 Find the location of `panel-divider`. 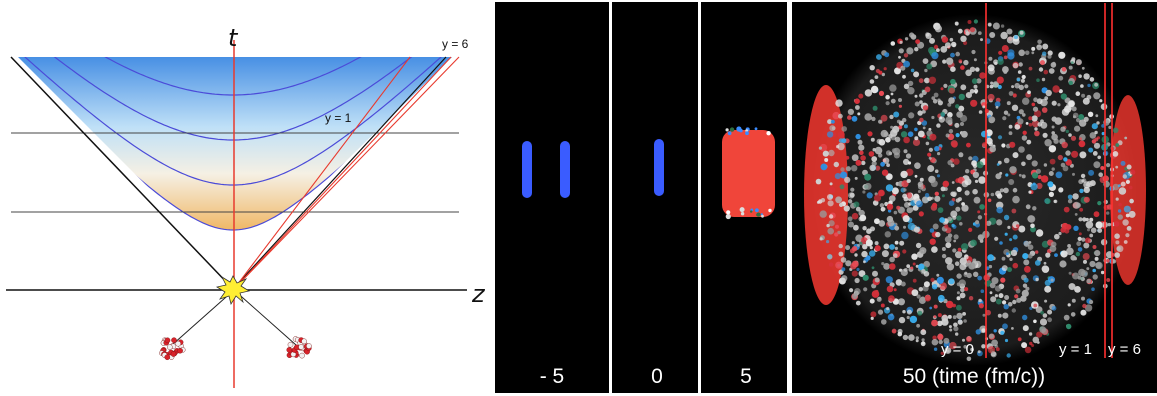

panel-divider is located at coordinates (610, 198).